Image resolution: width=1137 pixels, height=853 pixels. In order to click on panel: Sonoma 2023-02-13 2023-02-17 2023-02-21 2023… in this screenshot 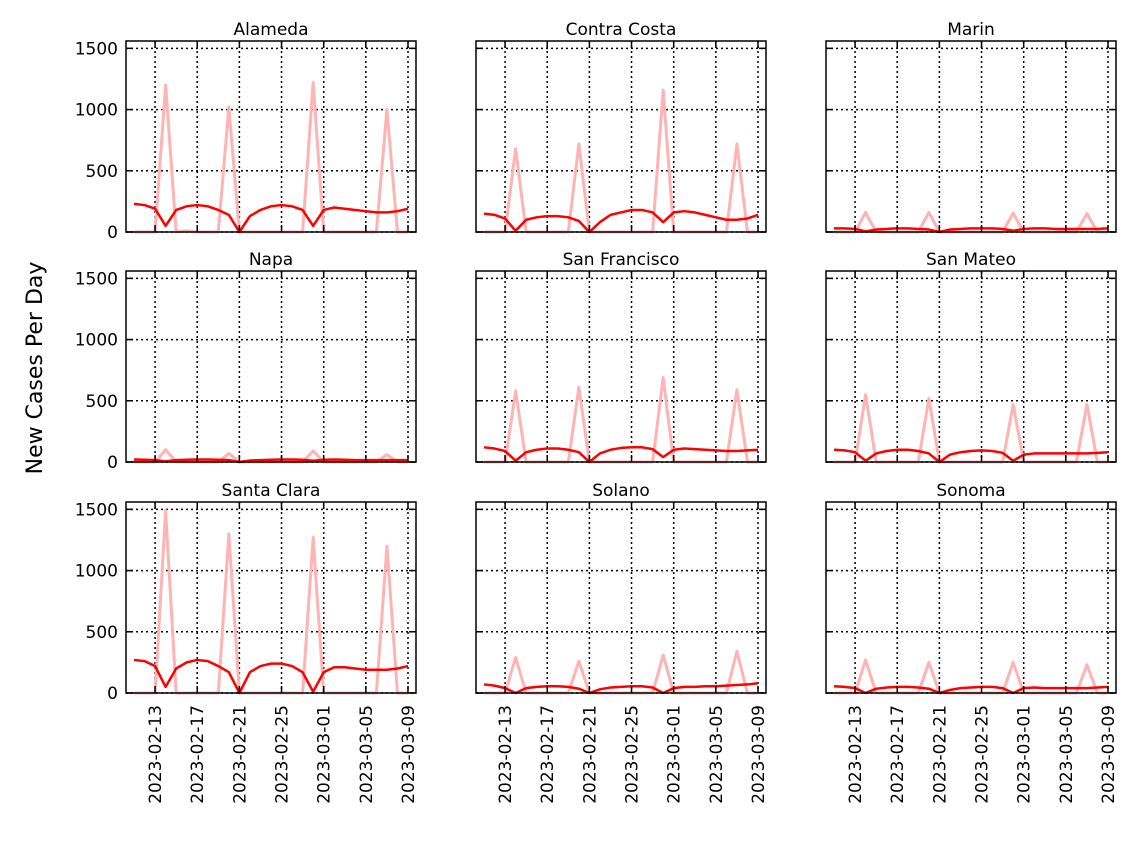, I will do `click(972, 642)`.